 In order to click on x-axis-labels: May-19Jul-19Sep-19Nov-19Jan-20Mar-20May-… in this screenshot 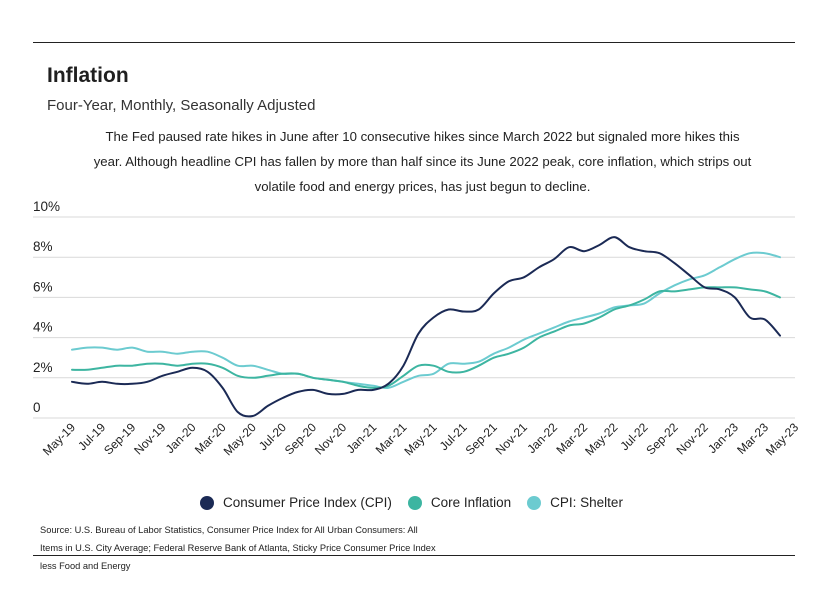, I will do `click(420, 439)`.